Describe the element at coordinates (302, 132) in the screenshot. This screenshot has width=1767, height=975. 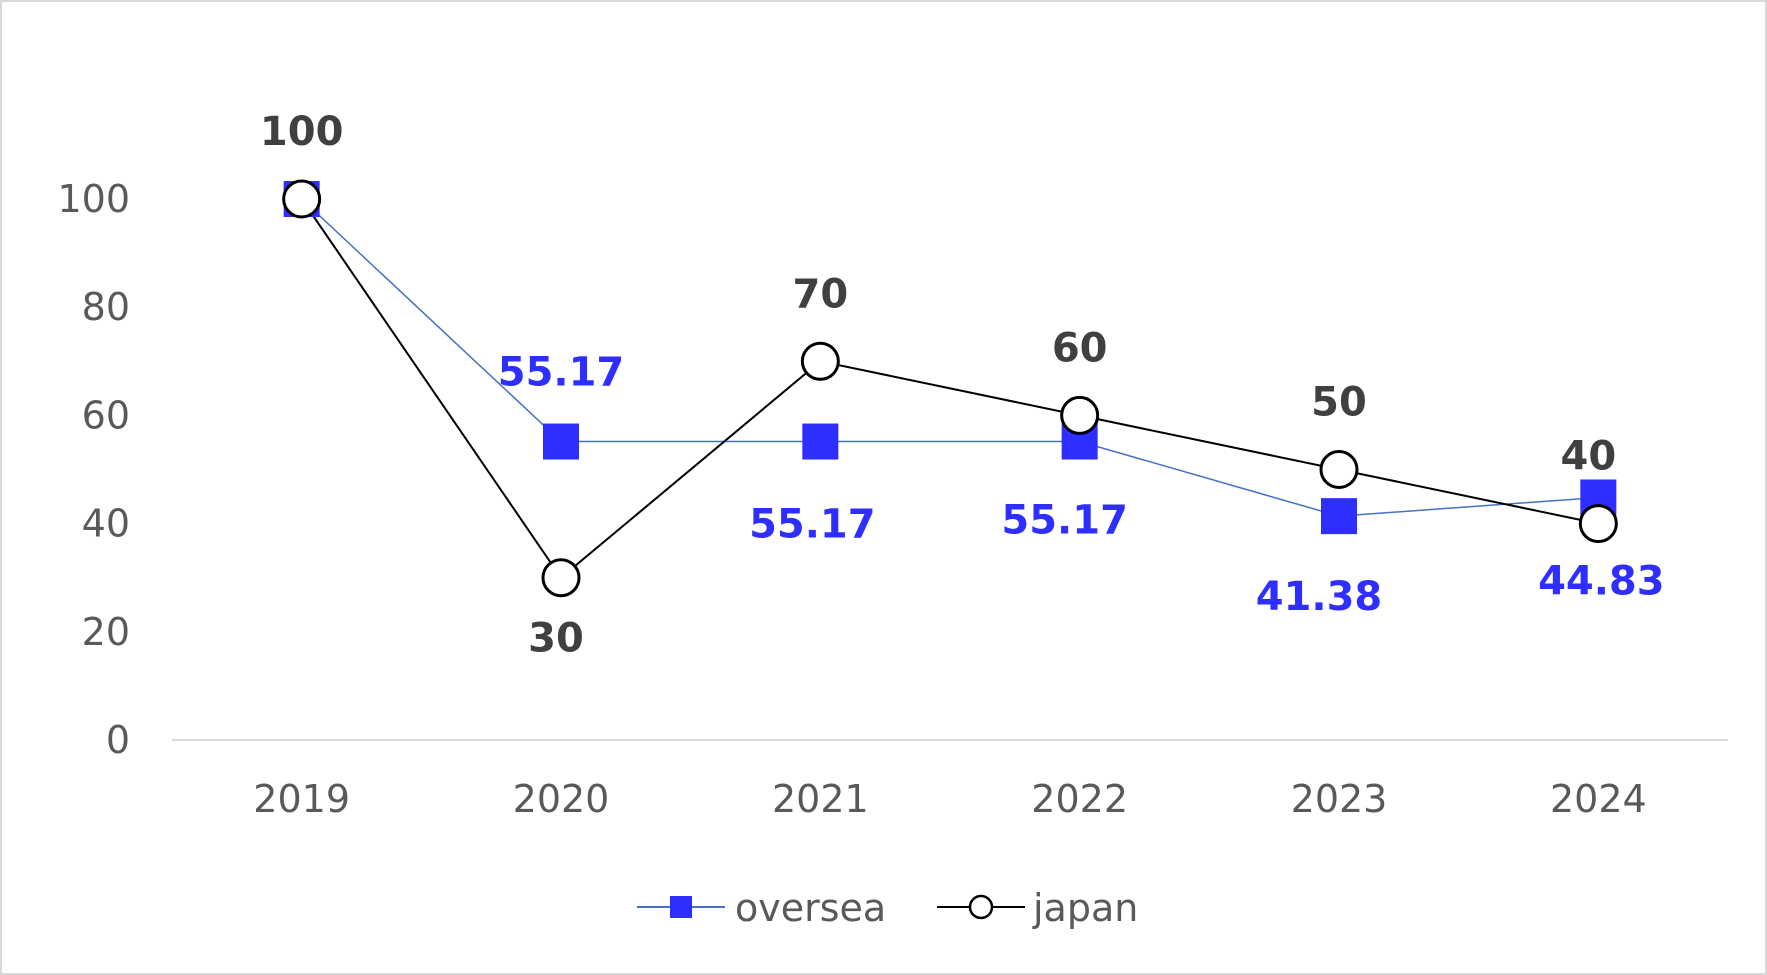
I see `data-label-japan: 100` at that location.